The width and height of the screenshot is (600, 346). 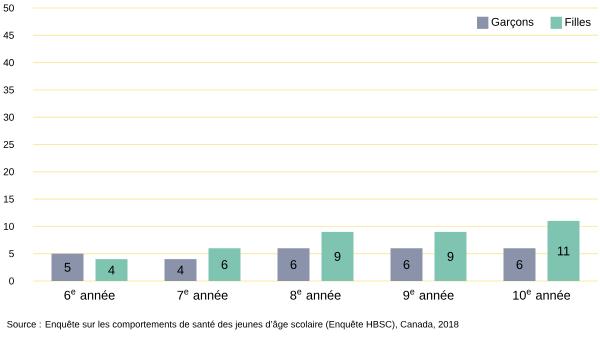 I want to click on y-tick-label: 30, so click(x=9, y=117).